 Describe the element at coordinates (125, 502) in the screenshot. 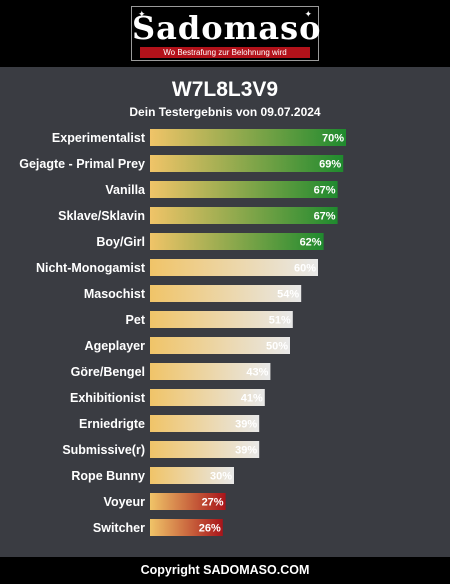

I see `category-label: Voyeur` at that location.